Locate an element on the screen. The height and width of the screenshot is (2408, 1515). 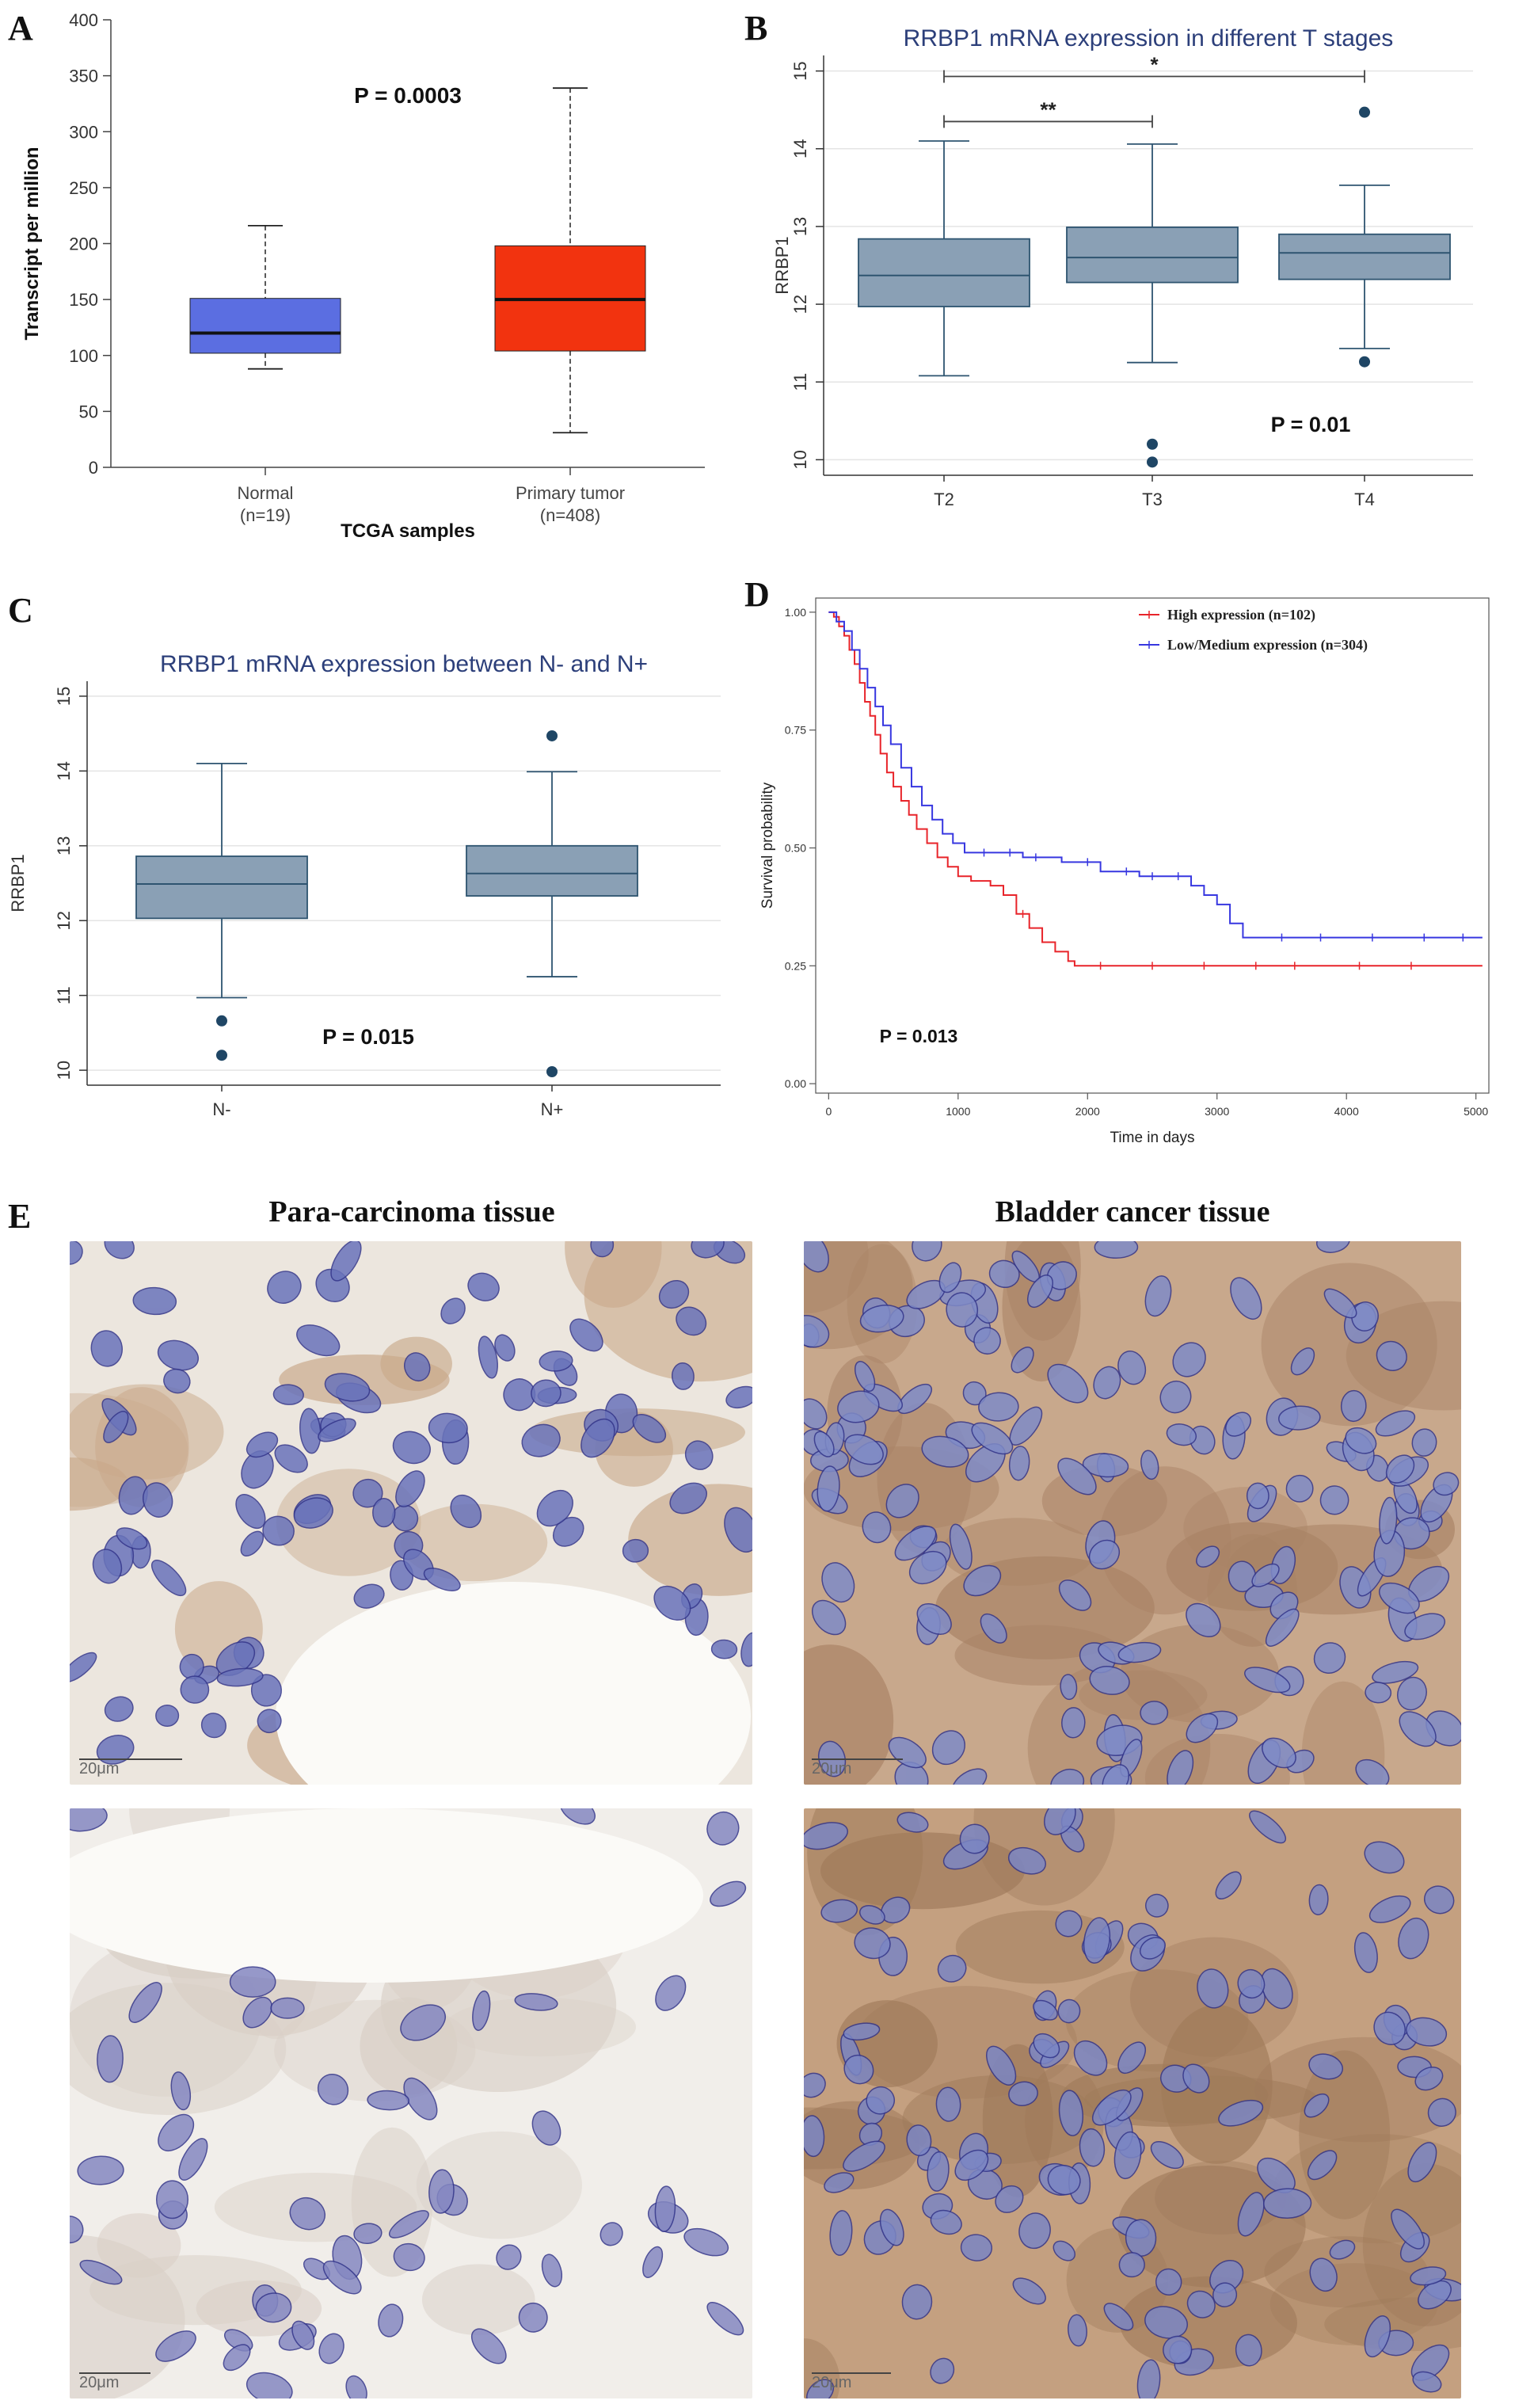
y-tick-label: 14 is located at coordinates (800, 148).